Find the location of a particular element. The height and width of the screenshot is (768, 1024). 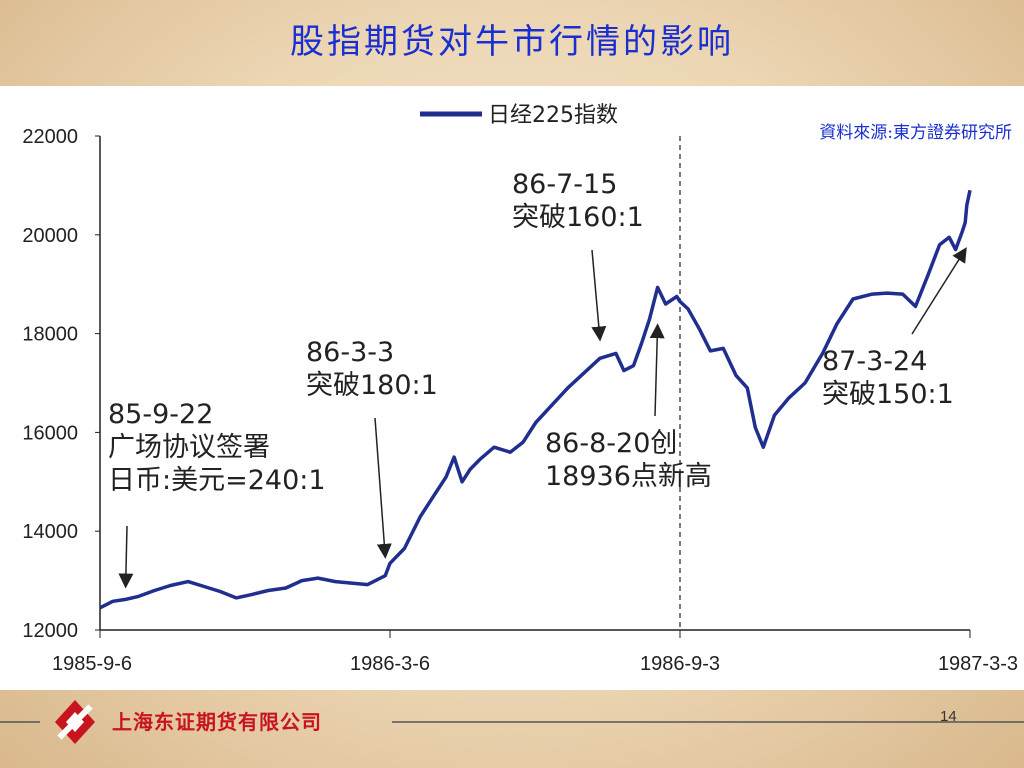

company-logo-icon is located at coordinates (75, 722).